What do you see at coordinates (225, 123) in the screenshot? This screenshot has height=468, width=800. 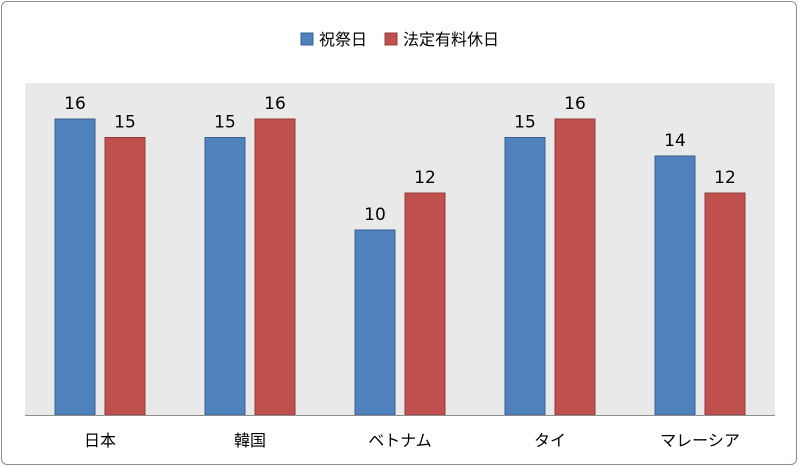 I see `data-label-1-0: 15` at bounding box center [225, 123].